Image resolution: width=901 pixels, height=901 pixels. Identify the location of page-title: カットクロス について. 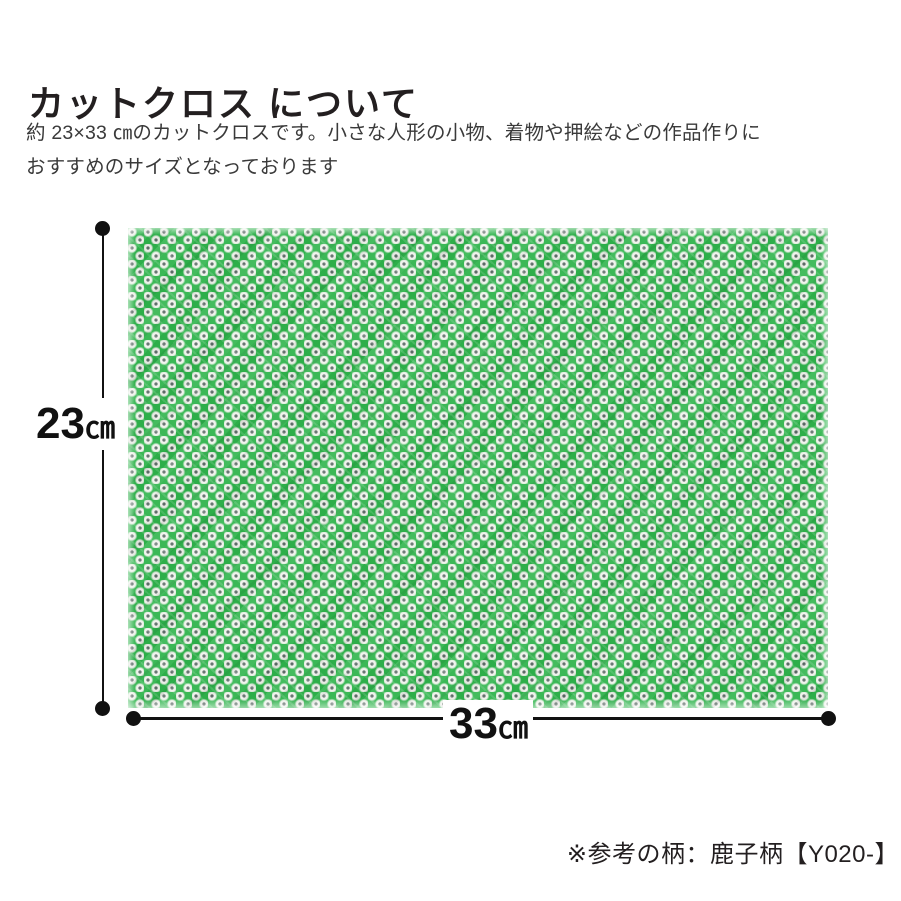
(223, 104).